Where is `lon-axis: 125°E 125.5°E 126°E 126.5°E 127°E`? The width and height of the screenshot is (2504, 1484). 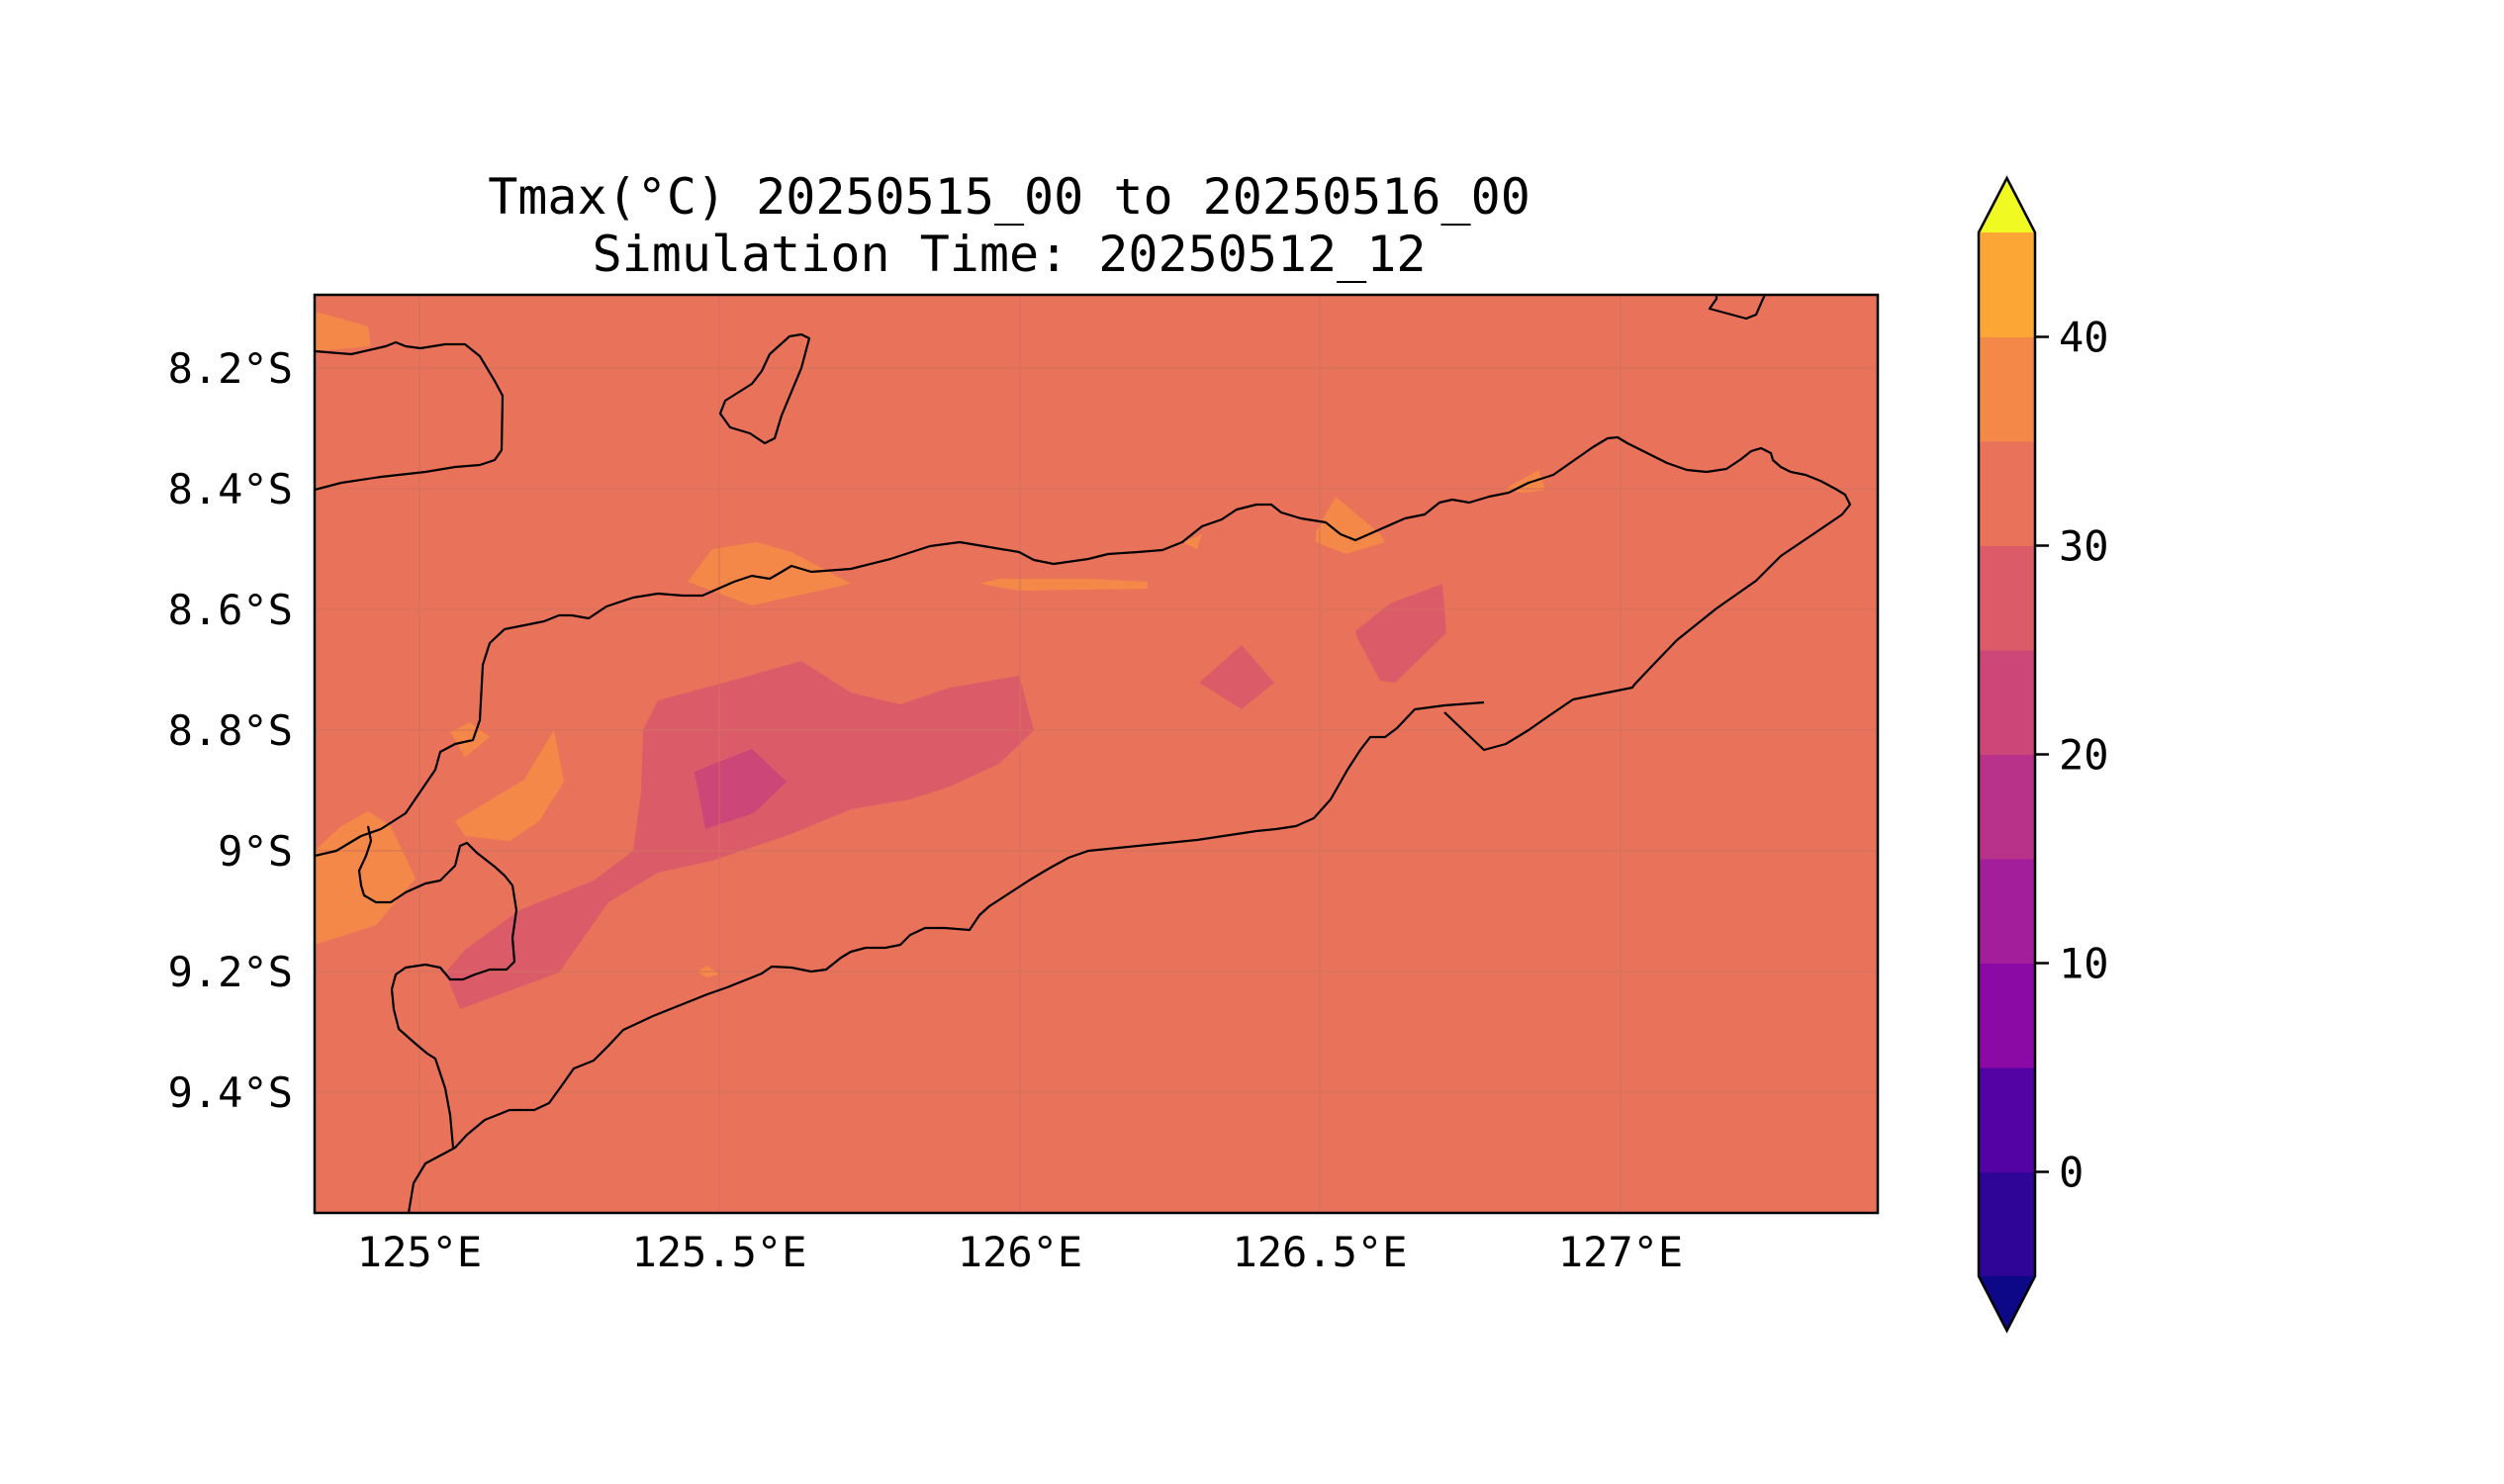
lon-axis: 125°E 125.5°E 126°E 126.5°E 127°E is located at coordinates (1020, 1252).